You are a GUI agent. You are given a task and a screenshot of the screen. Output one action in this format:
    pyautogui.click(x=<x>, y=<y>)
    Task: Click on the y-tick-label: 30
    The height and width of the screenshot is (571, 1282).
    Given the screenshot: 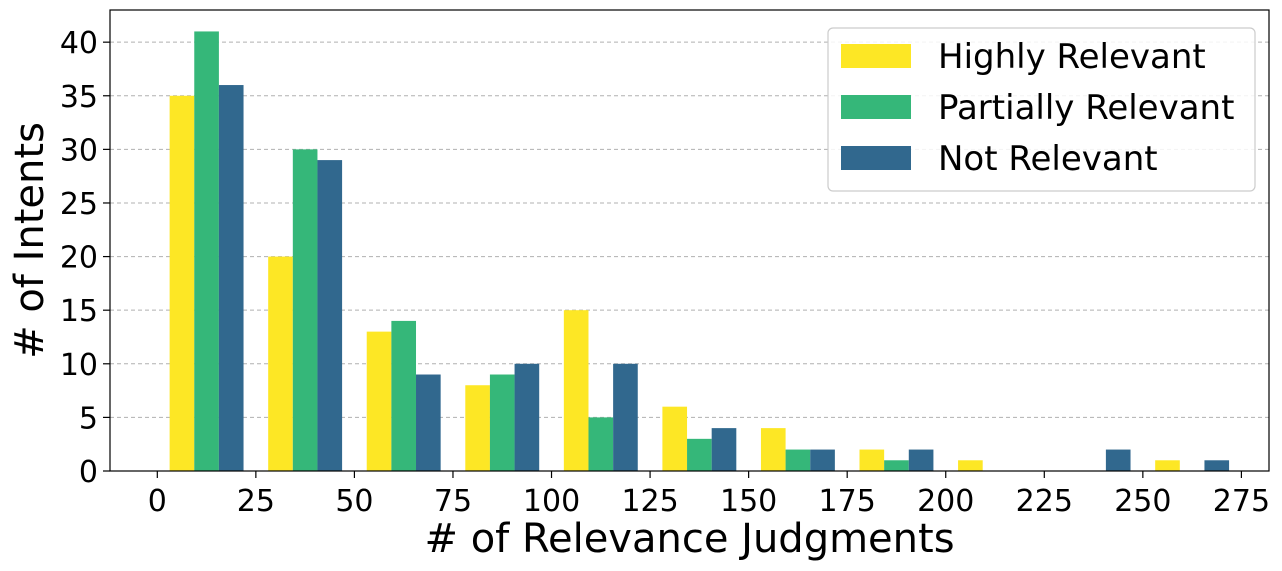 What is the action you would take?
    pyautogui.click(x=79, y=150)
    